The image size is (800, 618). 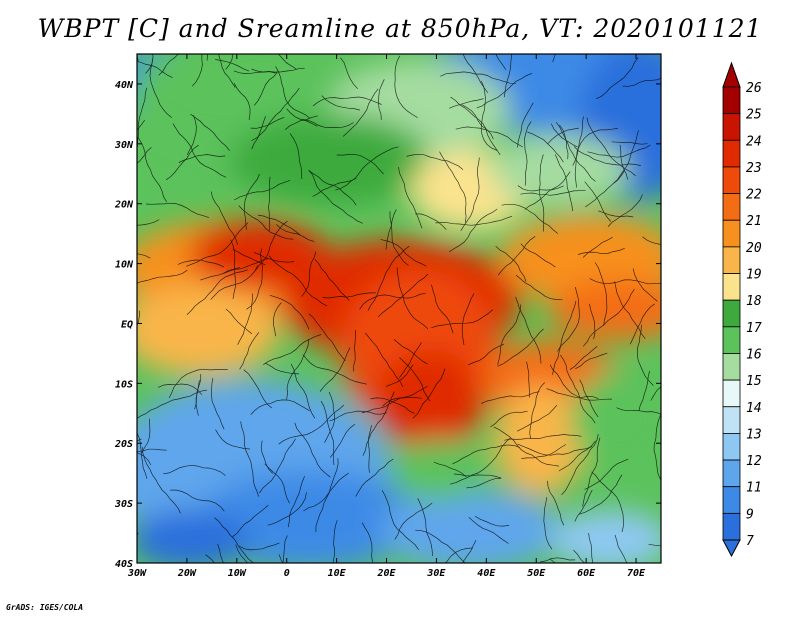 What do you see at coordinates (137, 573) in the screenshot?
I see `lon-tick-label: 30W` at bounding box center [137, 573].